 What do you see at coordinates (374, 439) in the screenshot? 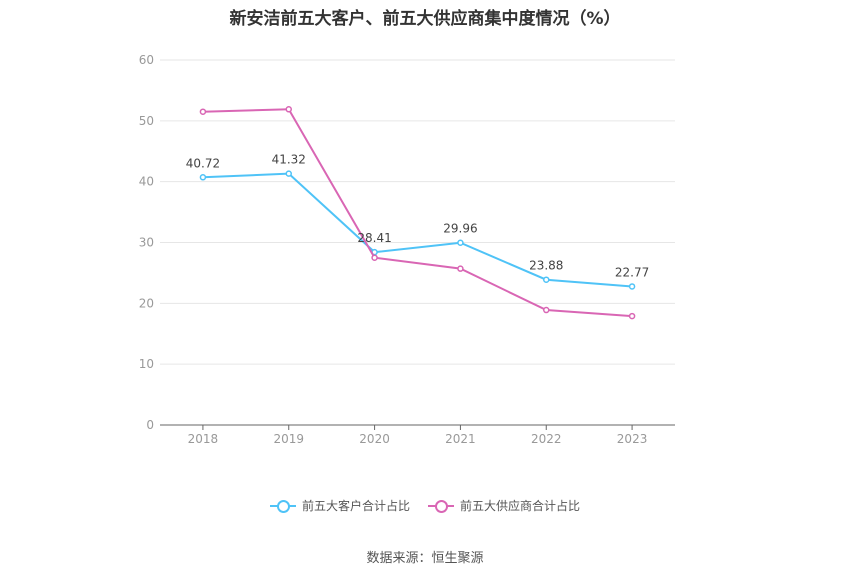
I see `x-tick-label: 2020` at bounding box center [374, 439].